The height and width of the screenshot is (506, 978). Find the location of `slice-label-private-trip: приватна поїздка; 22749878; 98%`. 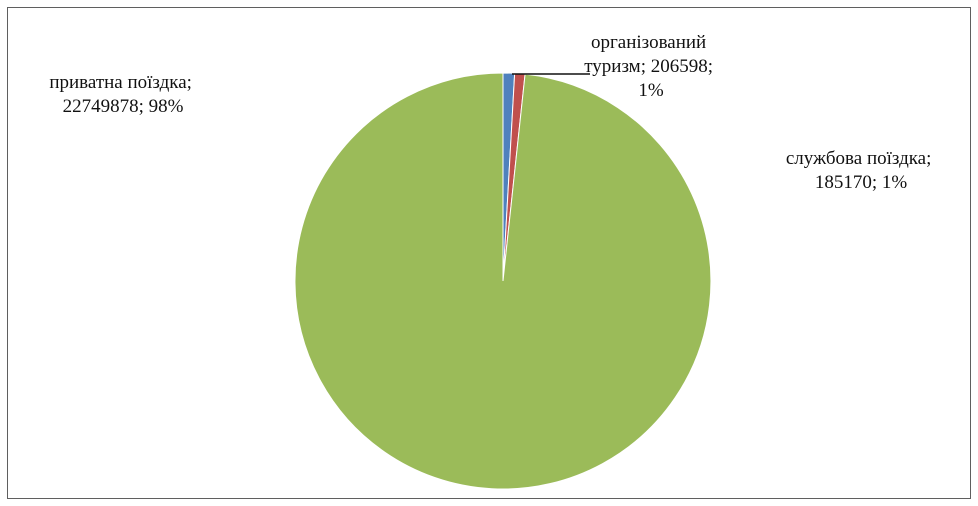

slice-label-private-trip: приватна поїздка; 22749878; 98% is located at coordinates (122, 94).